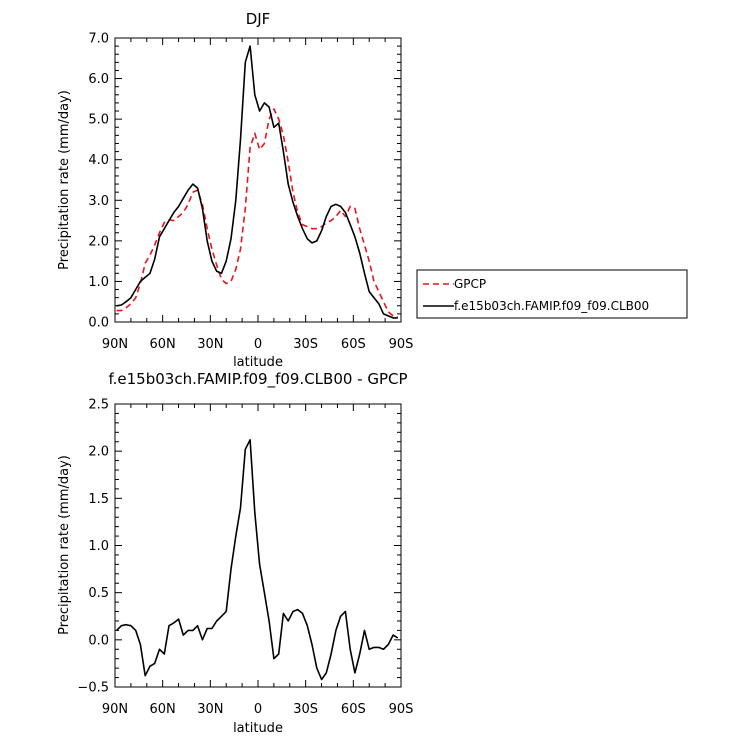  I want to click on legend: GPCP f.e15b03ch.FAMIP.f09_f09.CLB00, so click(552, 294).